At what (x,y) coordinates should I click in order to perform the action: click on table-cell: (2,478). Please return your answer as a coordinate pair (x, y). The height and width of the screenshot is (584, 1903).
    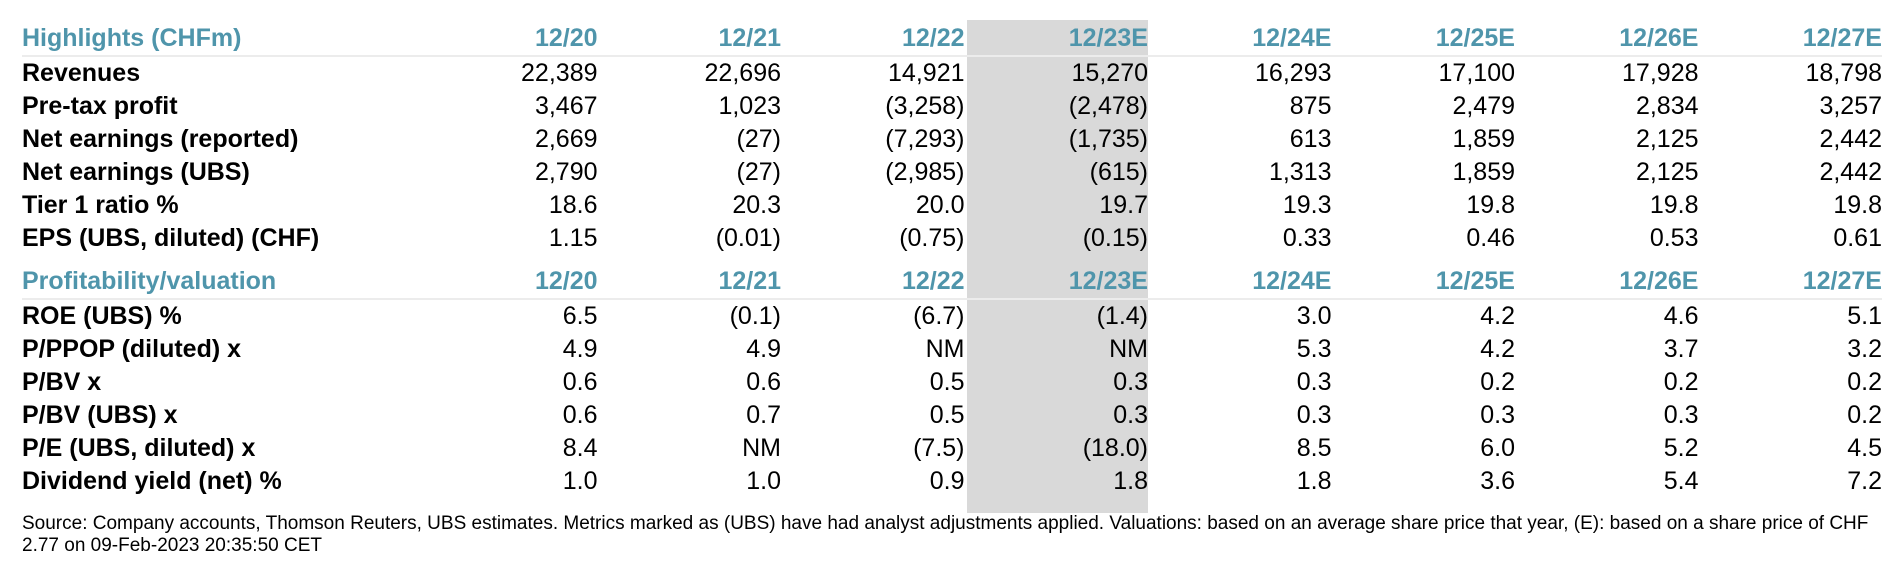
    Looking at the image, I should click on (1108, 106).